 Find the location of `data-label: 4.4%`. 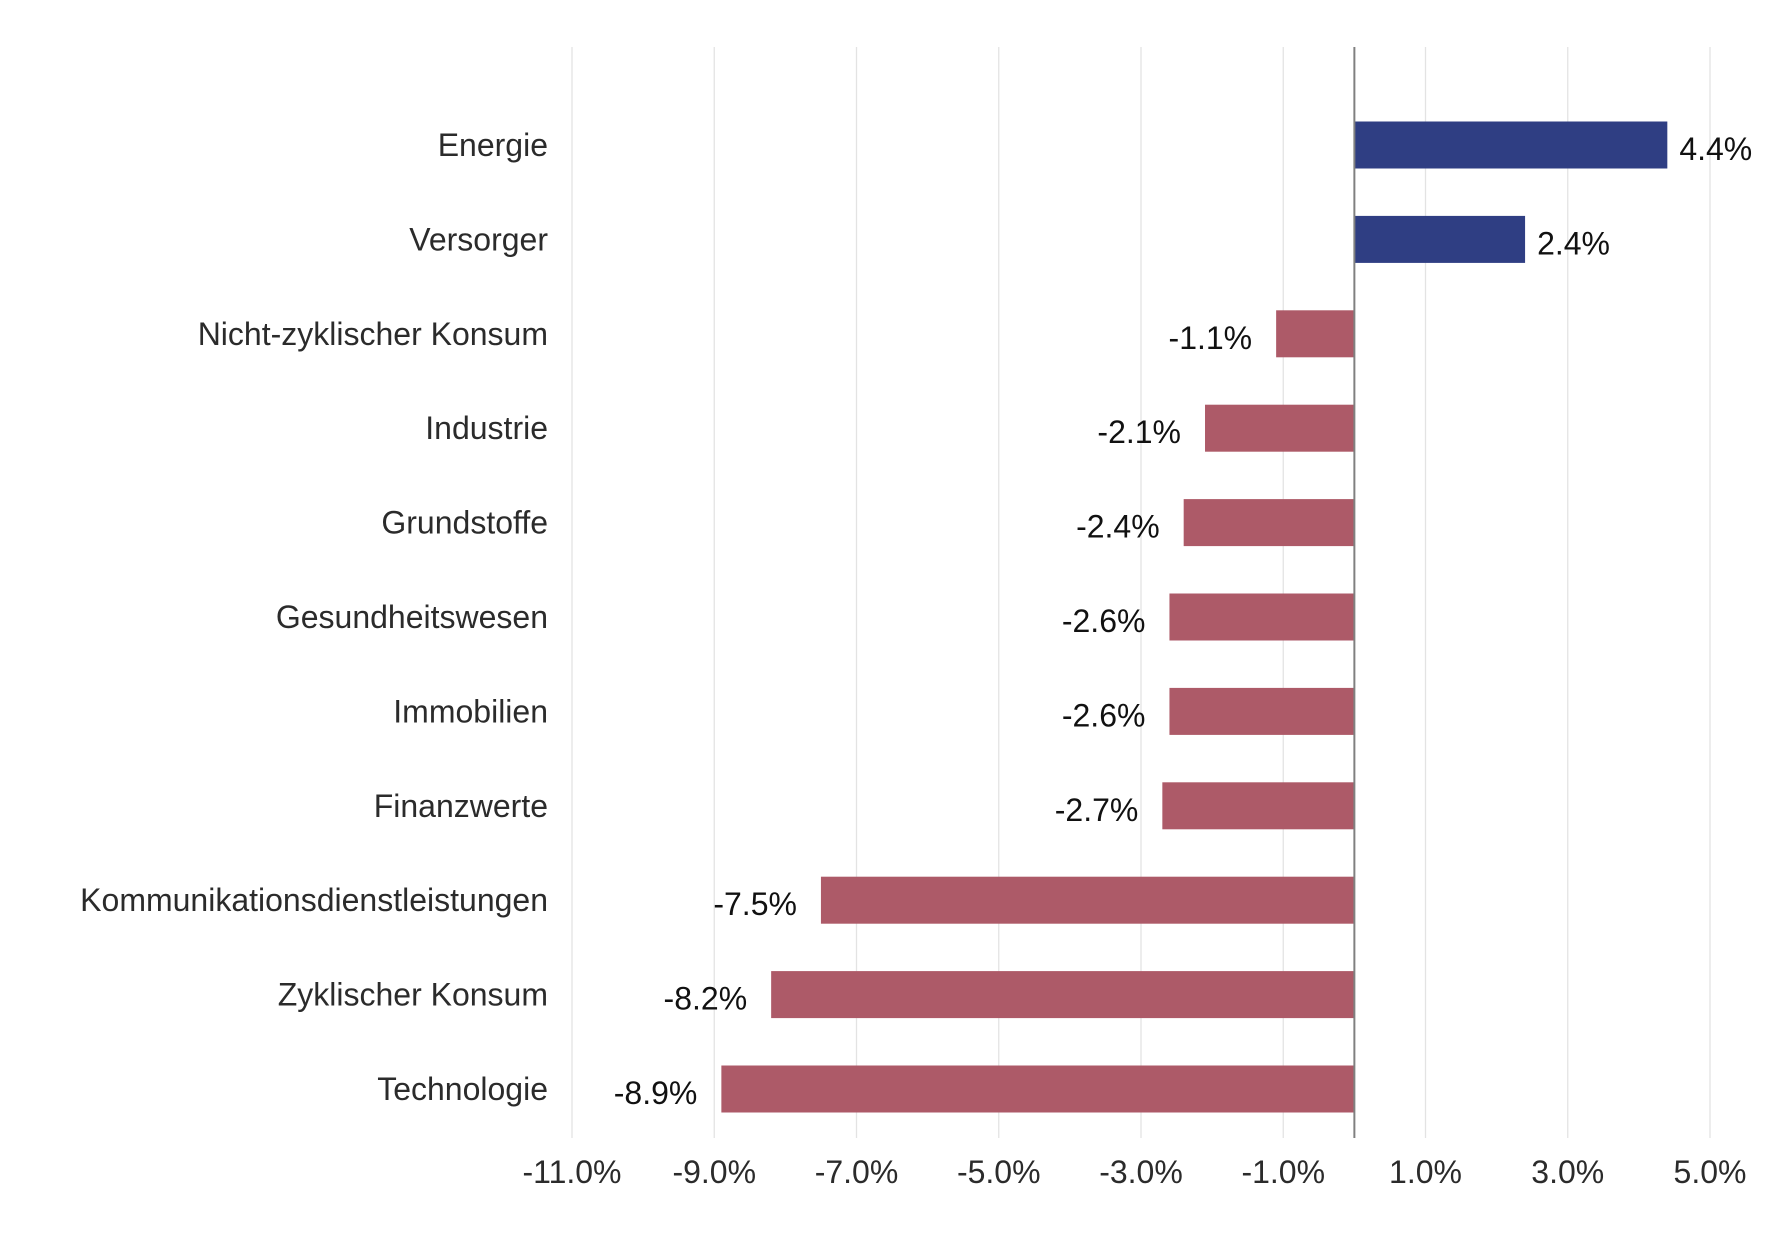

data-label: 4.4% is located at coordinates (1715, 149).